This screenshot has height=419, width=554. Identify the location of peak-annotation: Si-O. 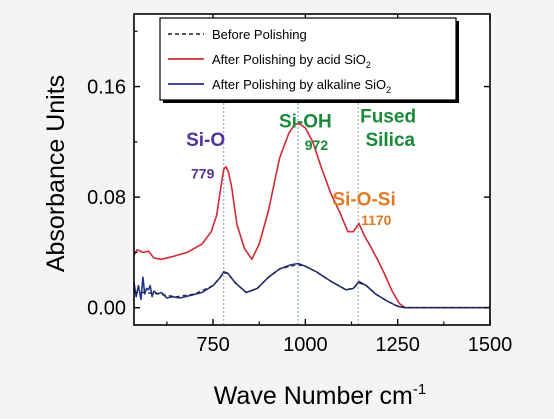
(205, 140).